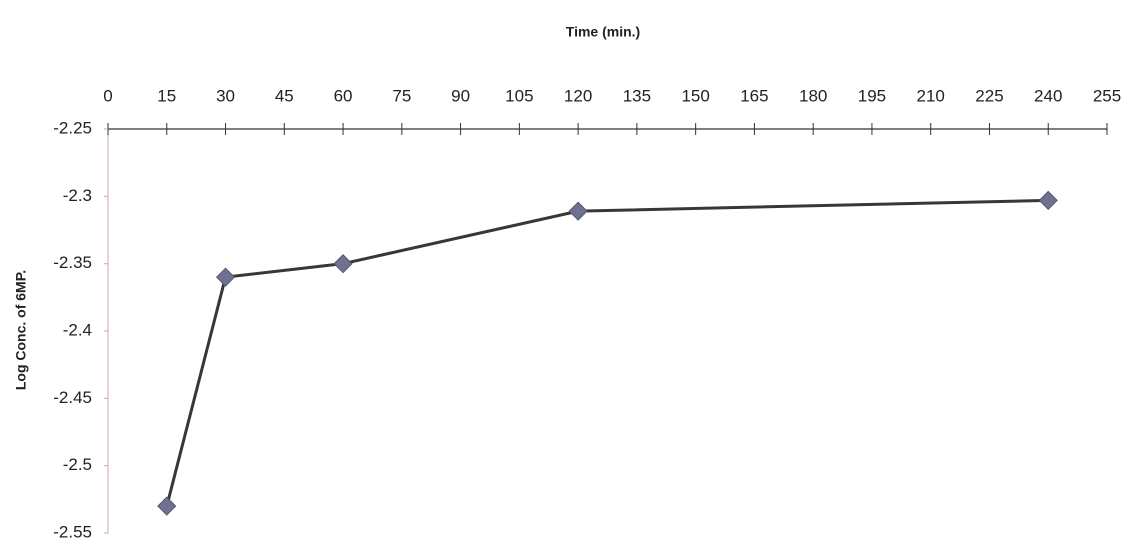 This screenshot has height=543, width=1122. What do you see at coordinates (989, 95) in the screenshot?
I see `x-tick-label: 225` at bounding box center [989, 95].